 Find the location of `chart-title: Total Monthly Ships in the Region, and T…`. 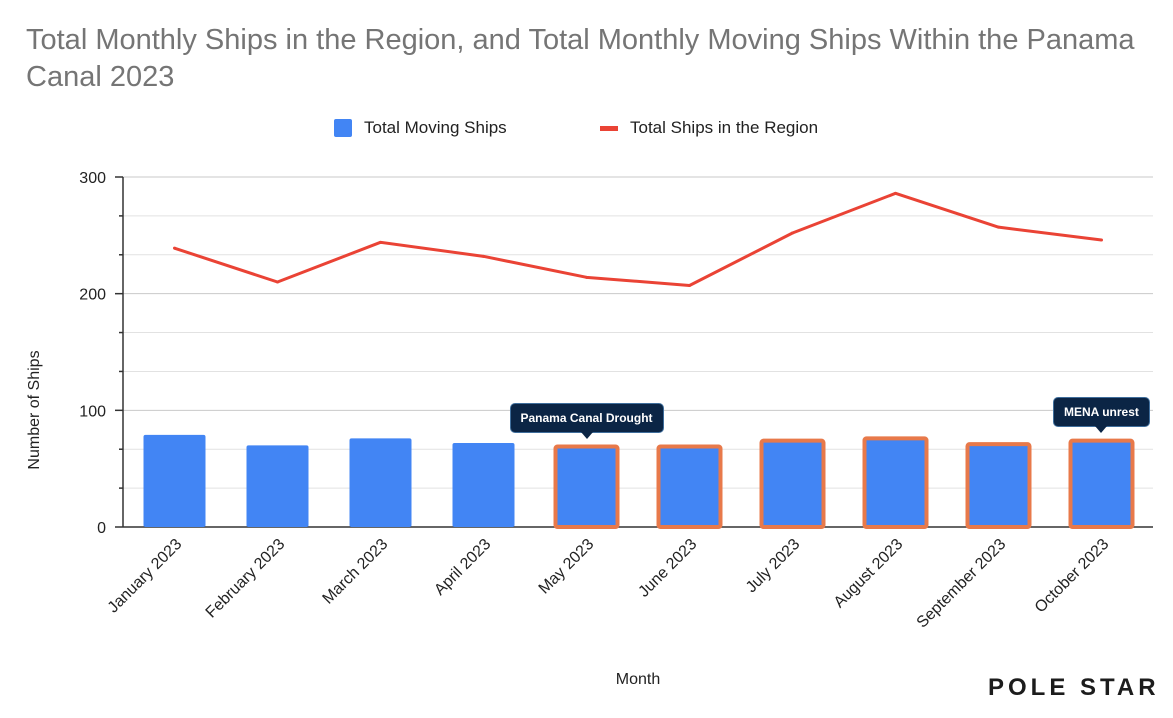

chart-title: Total Monthly Ships in the Region, and T… is located at coordinates (580, 58).